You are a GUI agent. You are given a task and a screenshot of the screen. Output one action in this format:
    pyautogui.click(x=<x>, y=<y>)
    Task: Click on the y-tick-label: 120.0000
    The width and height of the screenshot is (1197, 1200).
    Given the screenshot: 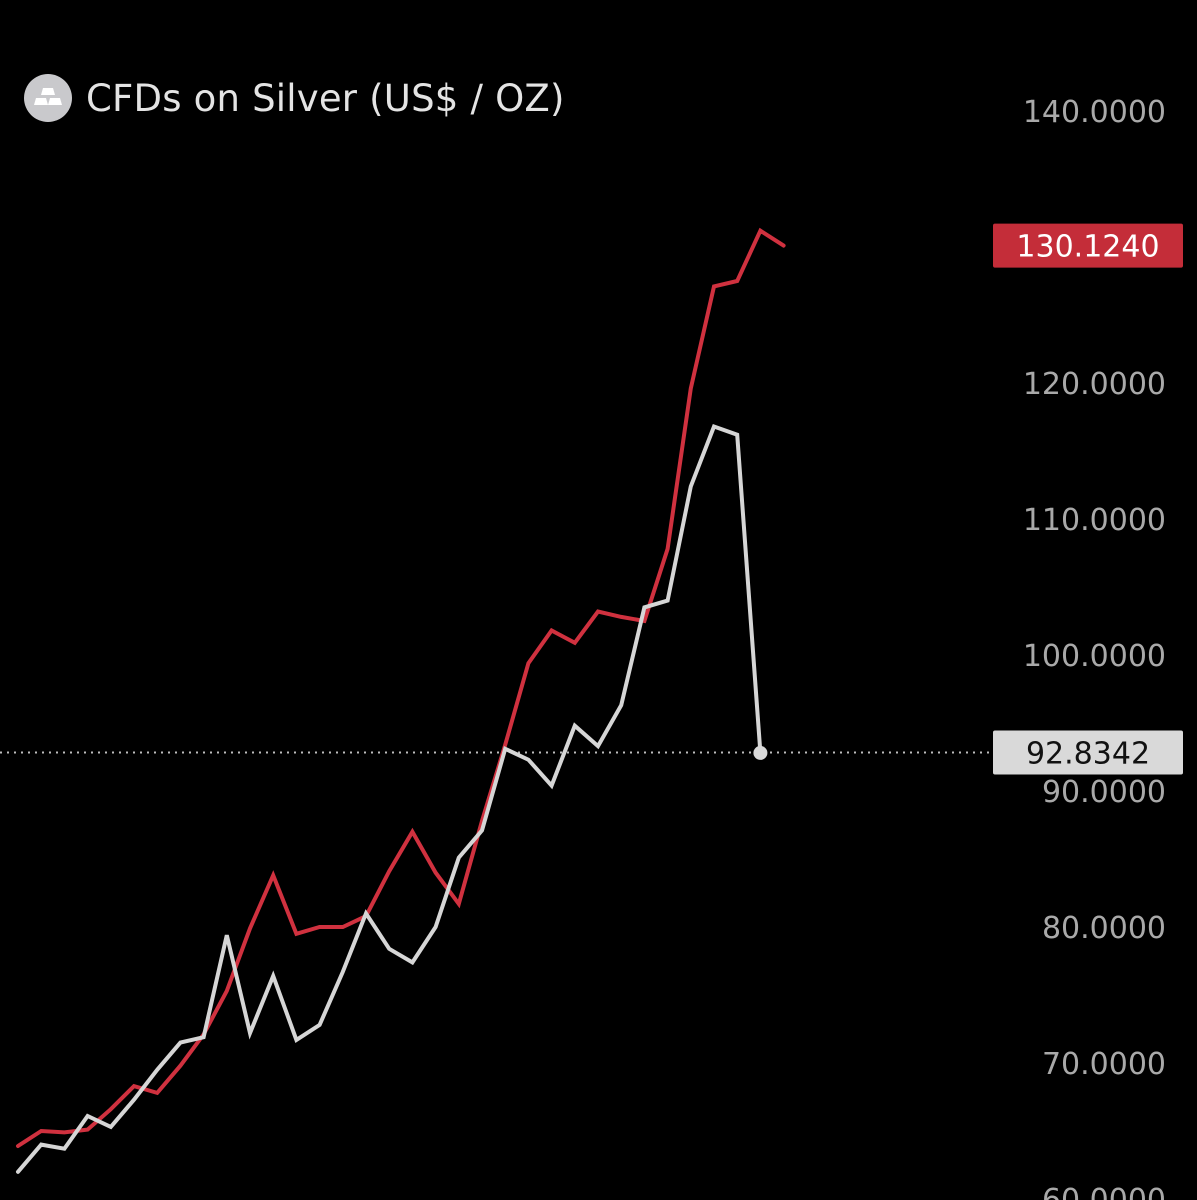 What is the action you would take?
    pyautogui.click(x=1094, y=384)
    